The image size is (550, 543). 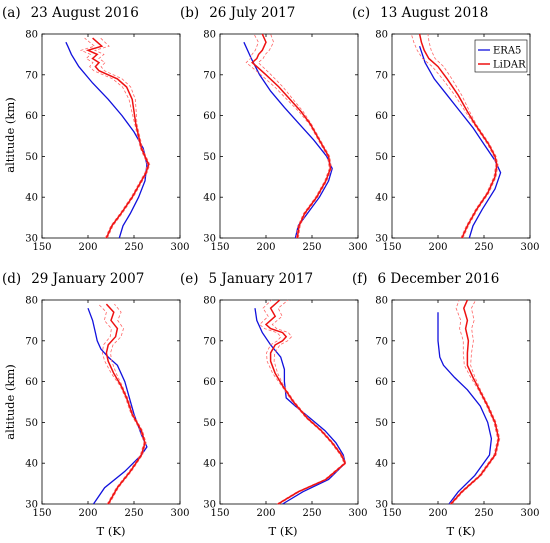 What do you see at coordinates (261, 279) in the screenshot?
I see `panel-date: 5 January 2017` at bounding box center [261, 279].